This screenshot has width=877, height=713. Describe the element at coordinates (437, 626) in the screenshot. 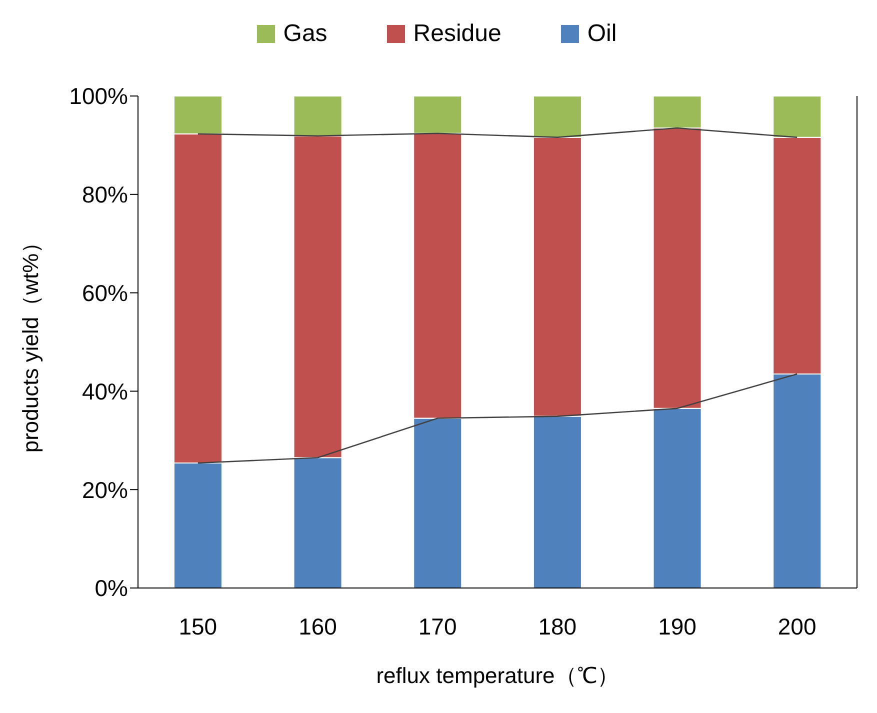

I see `x-tick-label: 170` at that location.